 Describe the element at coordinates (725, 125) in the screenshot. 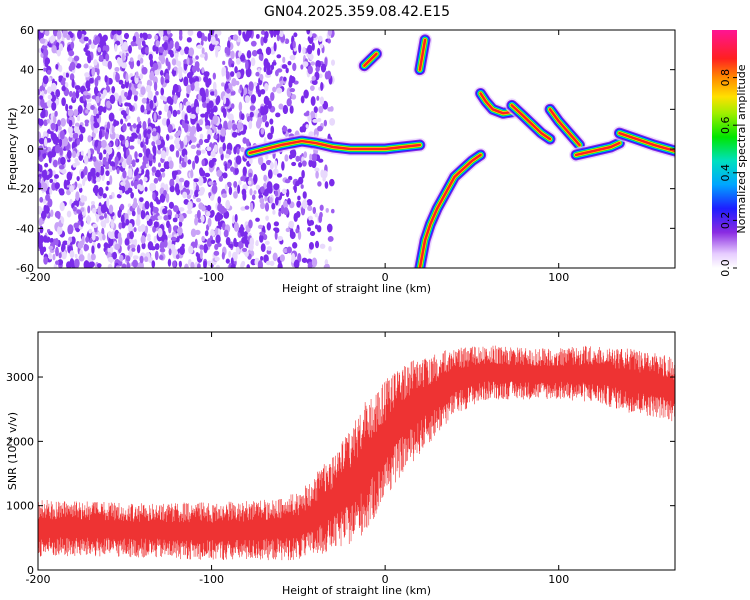

I see `colorbar-tick-label: 0.6` at that location.